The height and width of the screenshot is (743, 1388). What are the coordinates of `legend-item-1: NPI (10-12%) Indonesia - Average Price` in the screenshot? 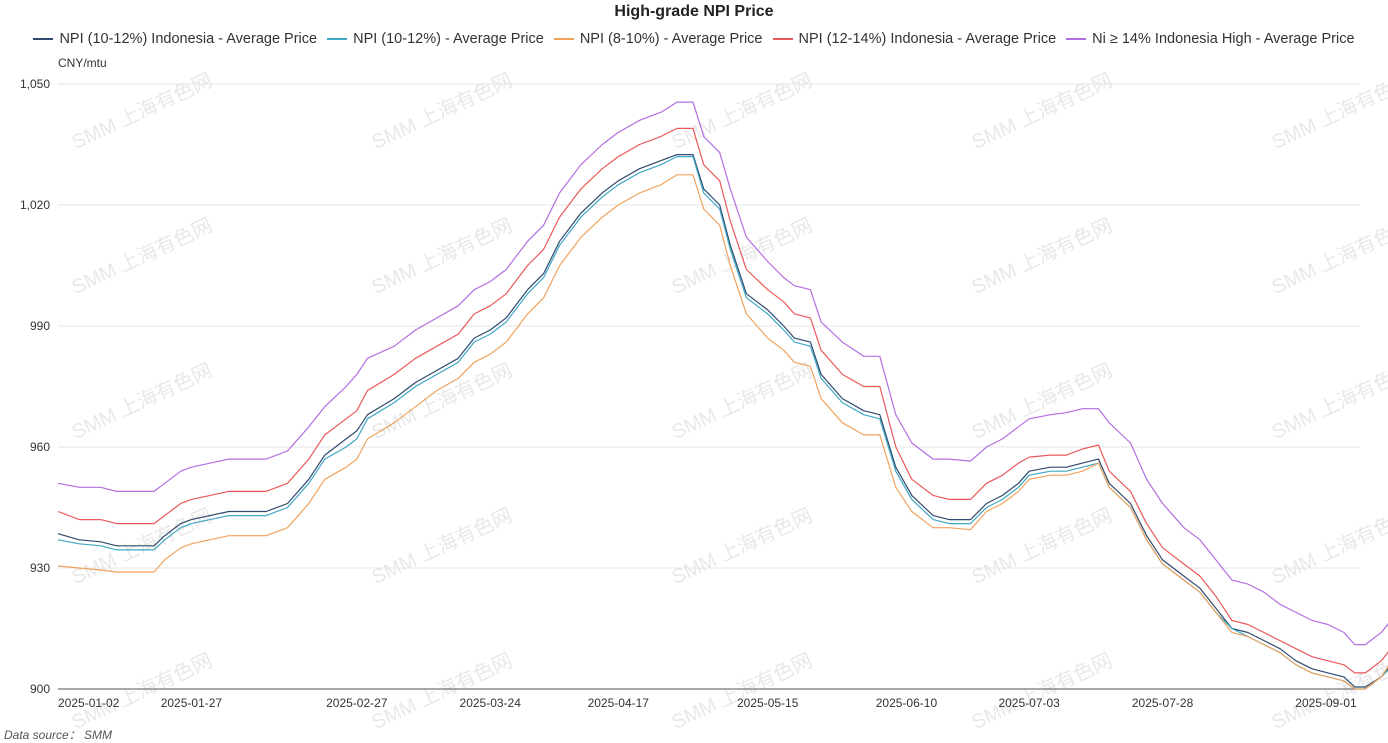 It's located at (175, 39).